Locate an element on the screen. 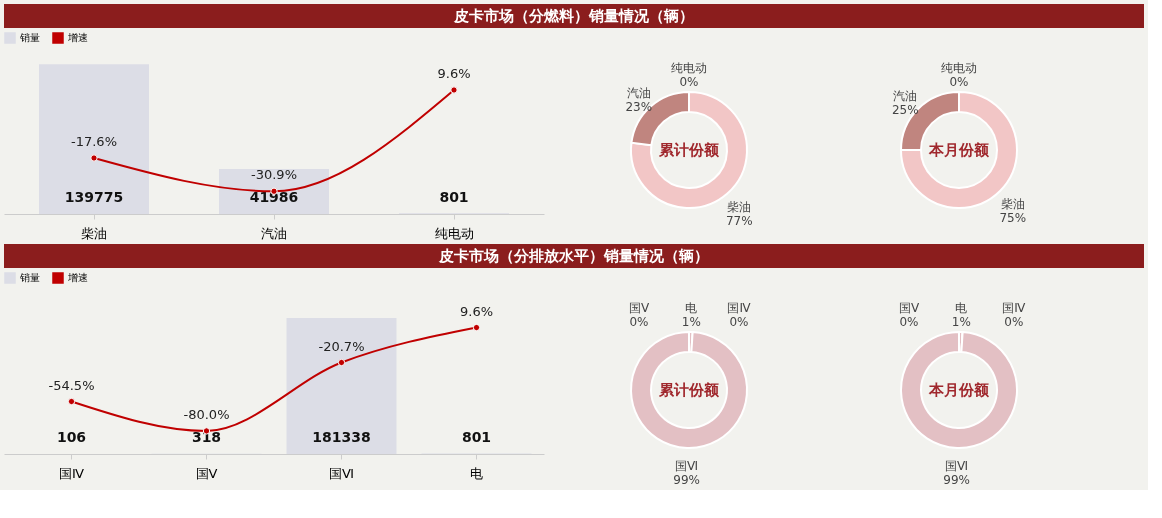 The height and width of the screenshot is (518, 1162). data-label: -20.7% is located at coordinates (341, 346).